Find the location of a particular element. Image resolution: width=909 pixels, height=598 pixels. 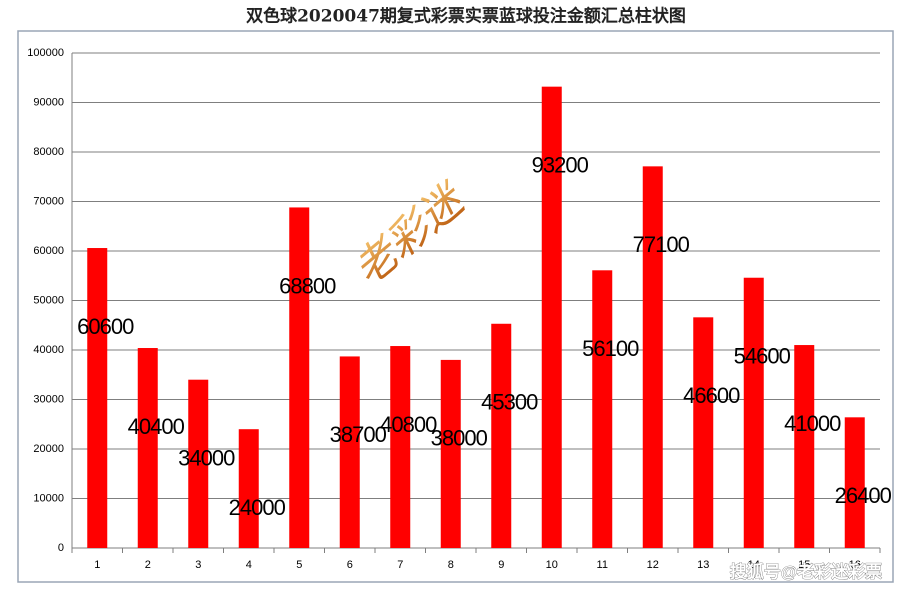

y-tick-label: 70000 is located at coordinates (48, 201).